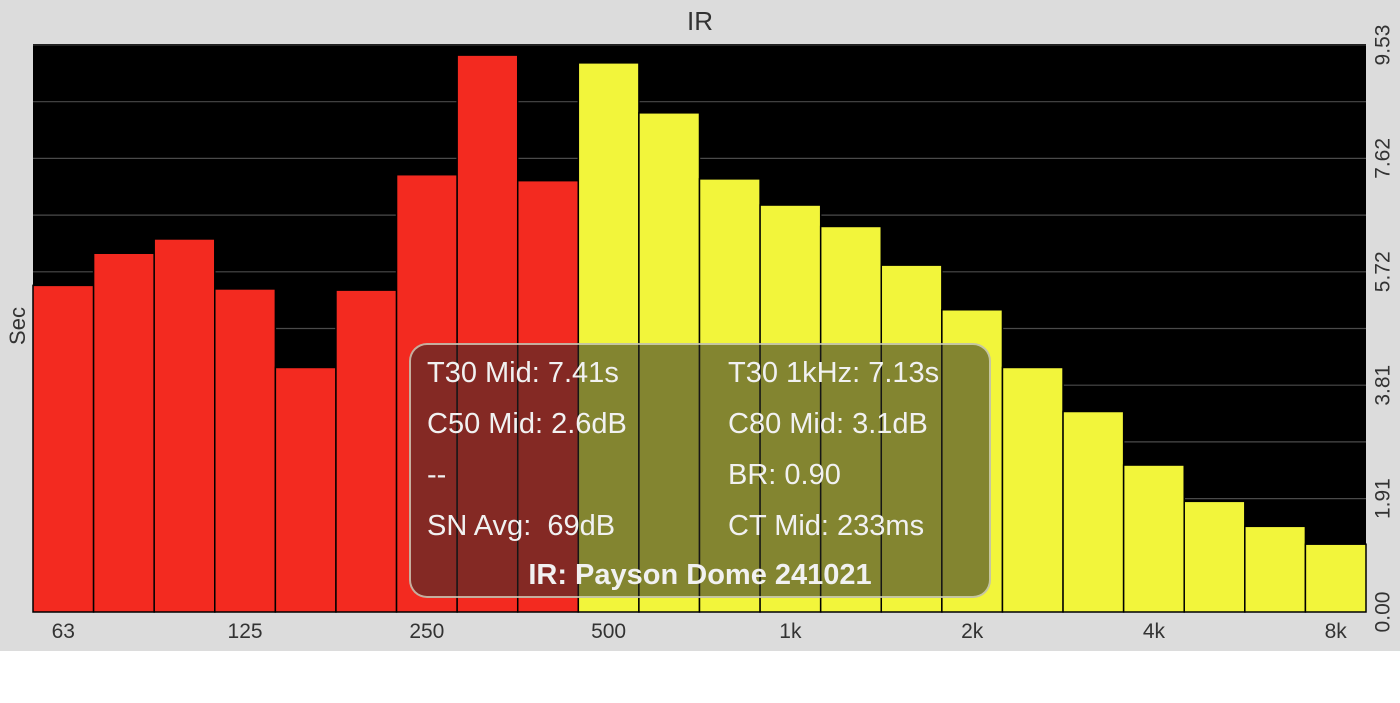 Image resolution: width=1400 pixels, height=703 pixels. Describe the element at coordinates (1383, 385) in the screenshot. I see `y-tick-label: 3.81` at that location.